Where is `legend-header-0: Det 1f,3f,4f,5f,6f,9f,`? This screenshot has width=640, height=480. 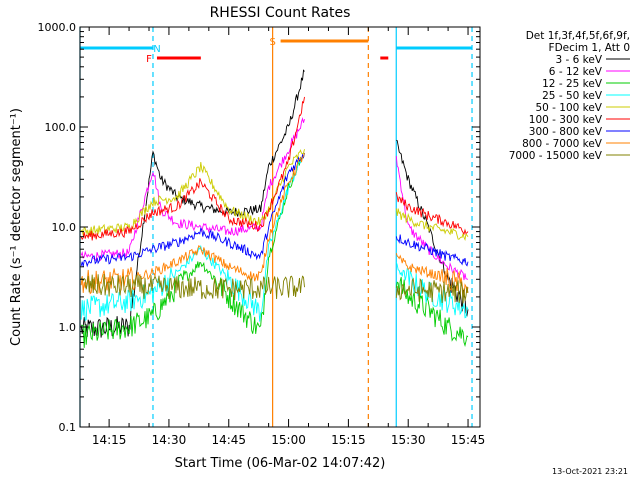
legend-header-0: Det 1f,3f,4f,5f,6f,9f, is located at coordinates (578, 36).